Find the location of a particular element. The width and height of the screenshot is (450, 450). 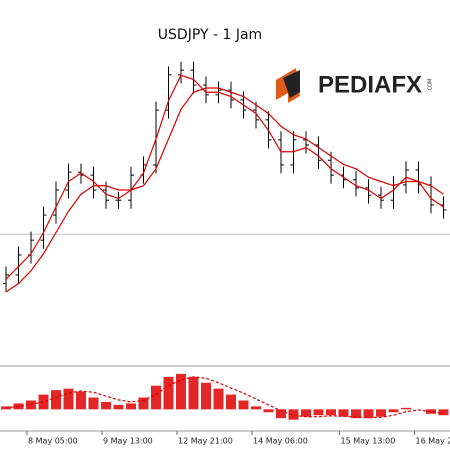

x-tick-label: 15 May 13:00 is located at coordinates (368, 441).